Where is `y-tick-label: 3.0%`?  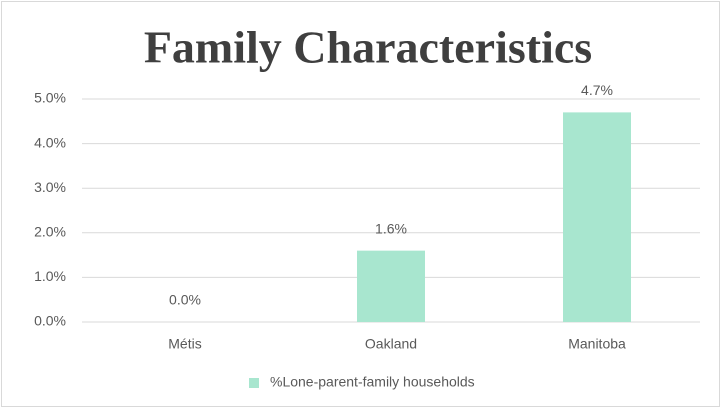
y-tick-label: 3.0% is located at coordinates (50, 187).